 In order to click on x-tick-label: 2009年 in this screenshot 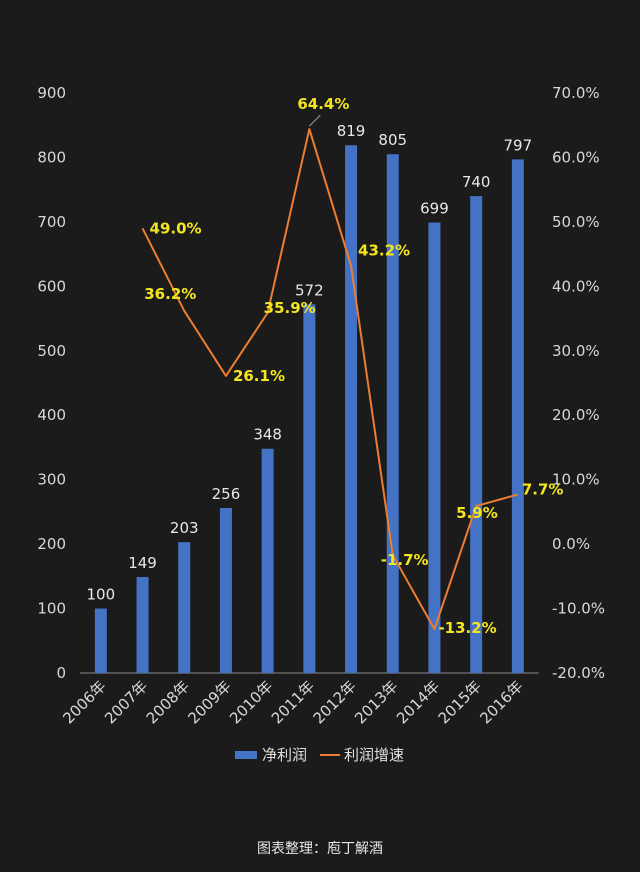, I will do `click(209, 702)`.